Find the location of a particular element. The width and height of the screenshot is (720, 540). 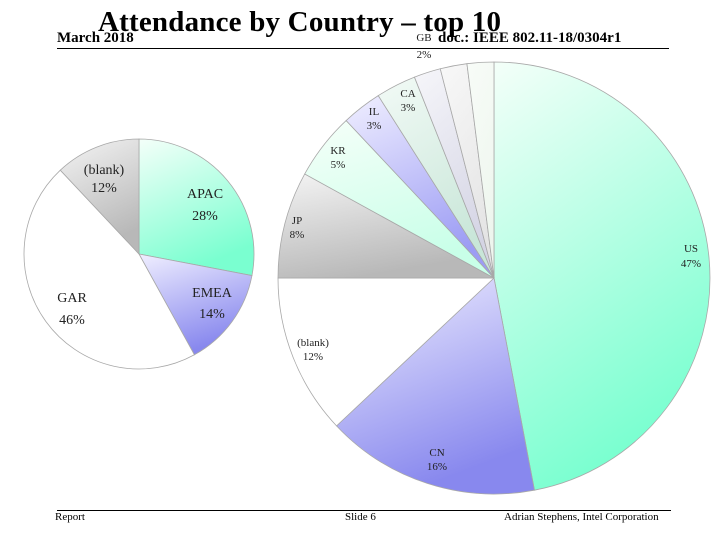

region-pie-chart: APAC 28% EMEA 14% GAR 46% (blank) 12% is located at coordinates (139, 254).